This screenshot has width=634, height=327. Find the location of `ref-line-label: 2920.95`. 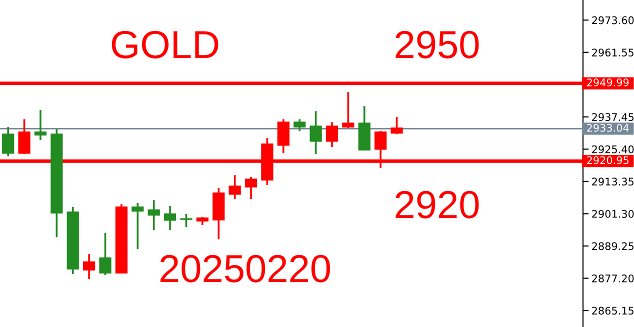

ref-line-label: 2920.95 is located at coordinates (607, 160).